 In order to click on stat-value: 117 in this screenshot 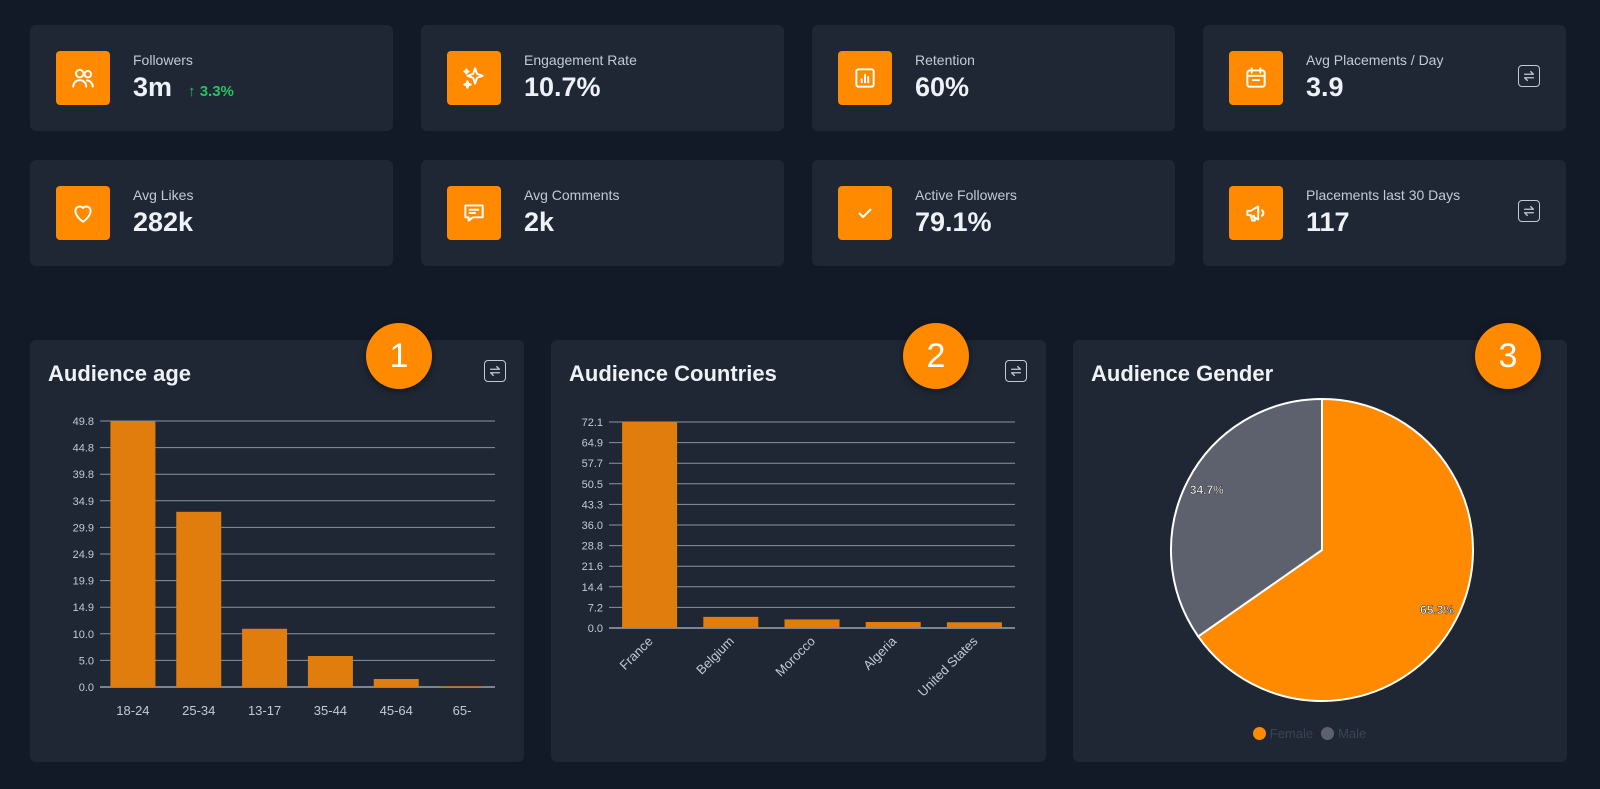, I will do `click(1328, 222)`.